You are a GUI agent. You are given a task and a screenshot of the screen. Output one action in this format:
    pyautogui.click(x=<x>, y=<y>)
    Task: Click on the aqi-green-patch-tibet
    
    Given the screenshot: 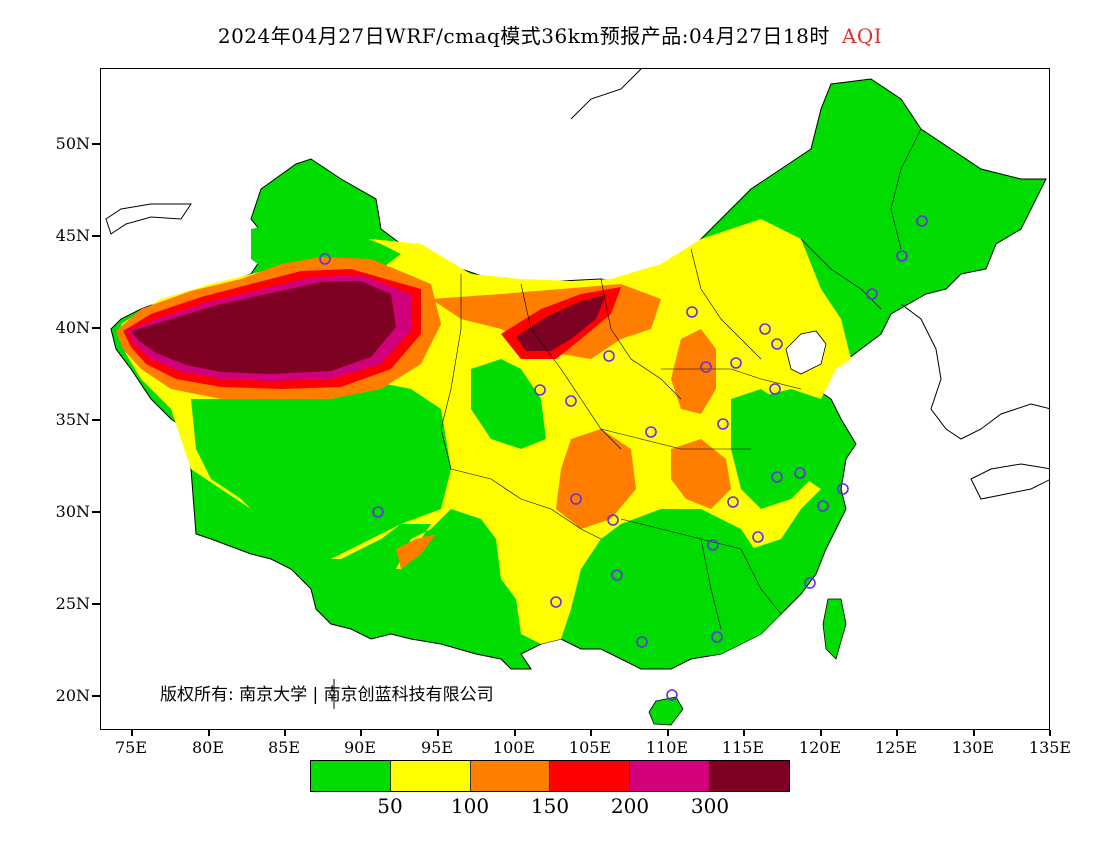 What is the action you would take?
    pyautogui.click(x=321, y=469)
    